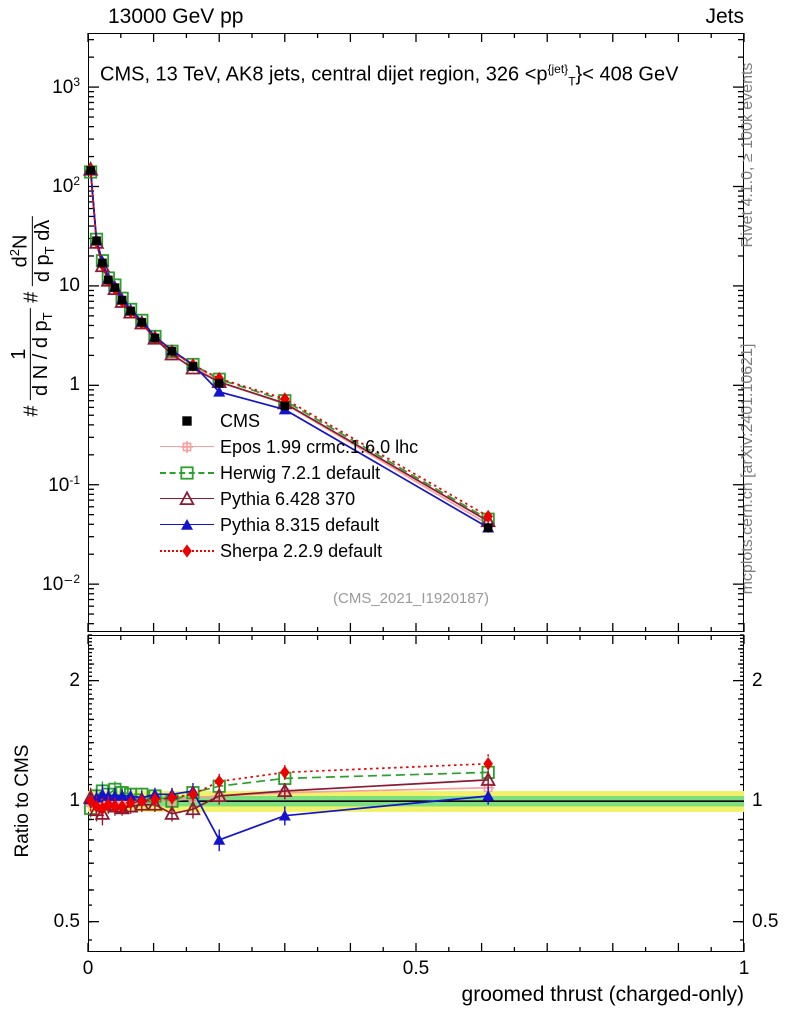  Describe the element at coordinates (558, 69) in the screenshot. I see `plot-title-superscript: {jet}` at that location.